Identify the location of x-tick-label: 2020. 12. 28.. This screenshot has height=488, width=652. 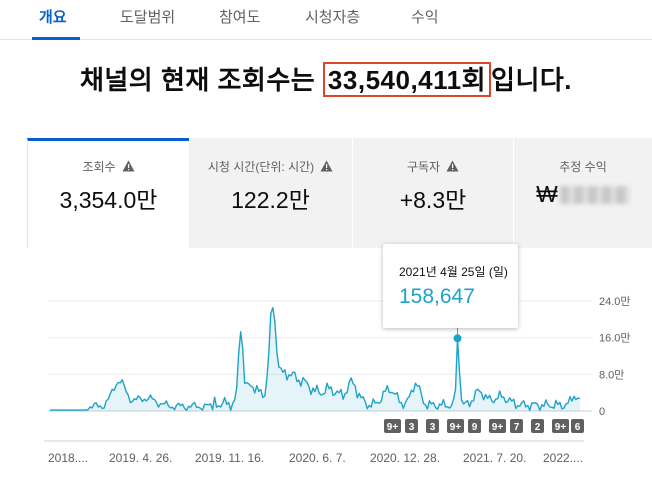
(405, 458).